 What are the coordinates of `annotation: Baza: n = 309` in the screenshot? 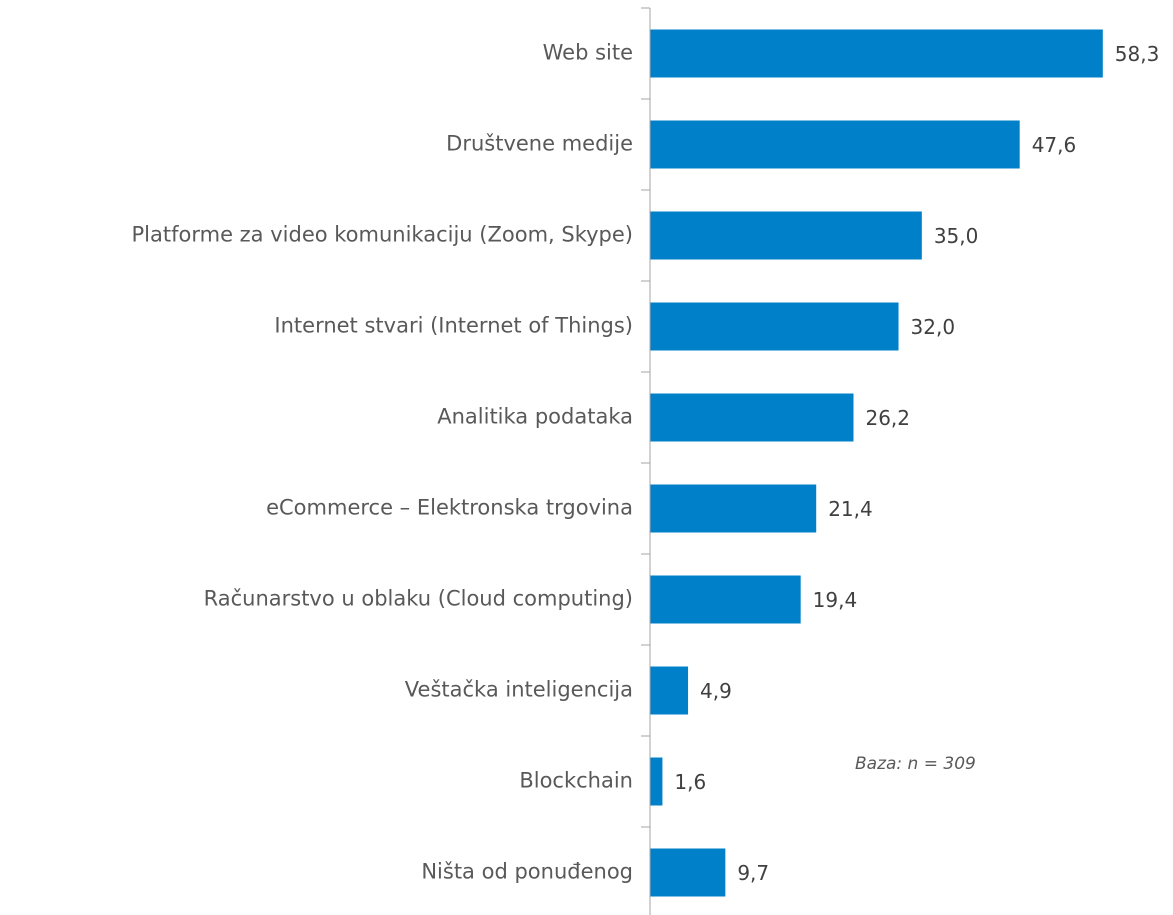 It's located at (915, 764).